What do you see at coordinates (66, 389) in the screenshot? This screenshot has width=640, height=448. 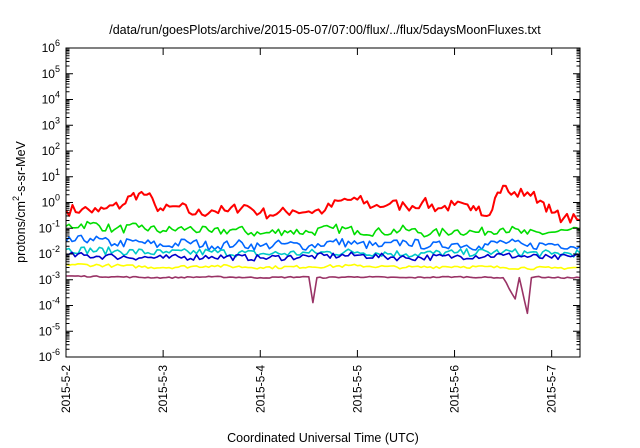 I see `x-tick-label: 2015-5-2` at bounding box center [66, 389].